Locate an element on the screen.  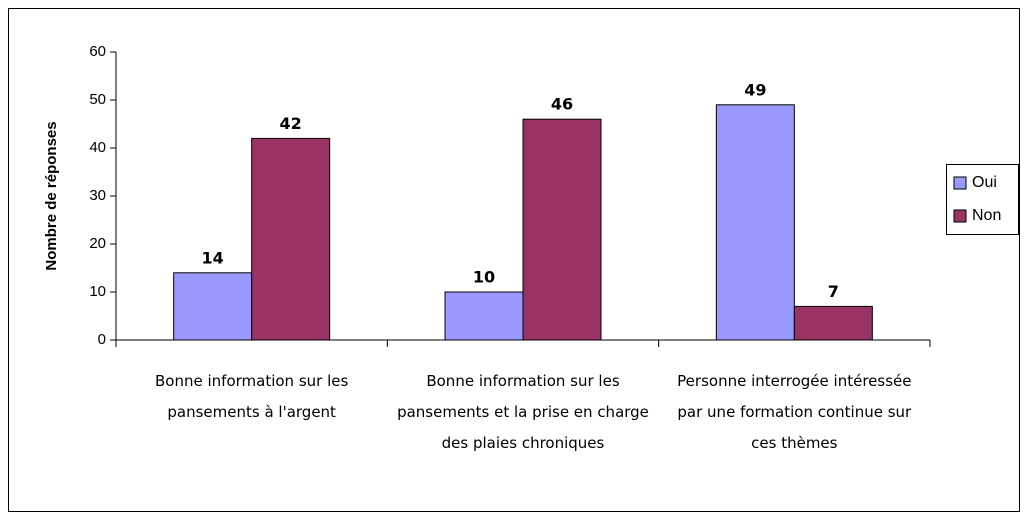
y-tick-label: 50 is located at coordinates (97, 99).